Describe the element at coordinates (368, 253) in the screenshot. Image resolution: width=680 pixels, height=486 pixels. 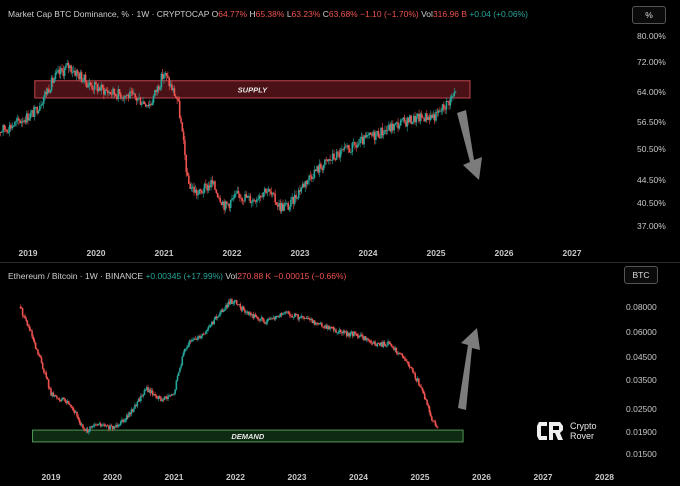
I see `x-tick-label: 2024` at that location.